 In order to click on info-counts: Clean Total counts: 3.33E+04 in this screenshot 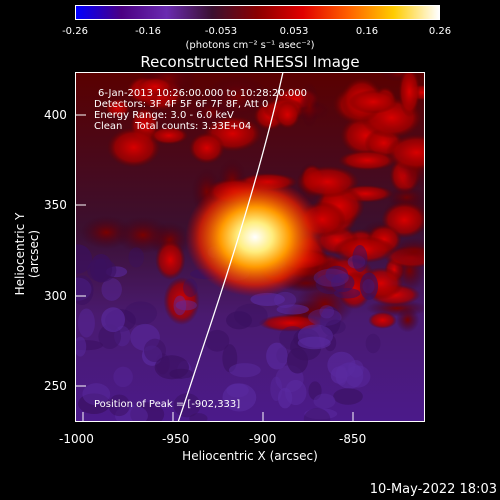, I will do `click(173, 126)`.